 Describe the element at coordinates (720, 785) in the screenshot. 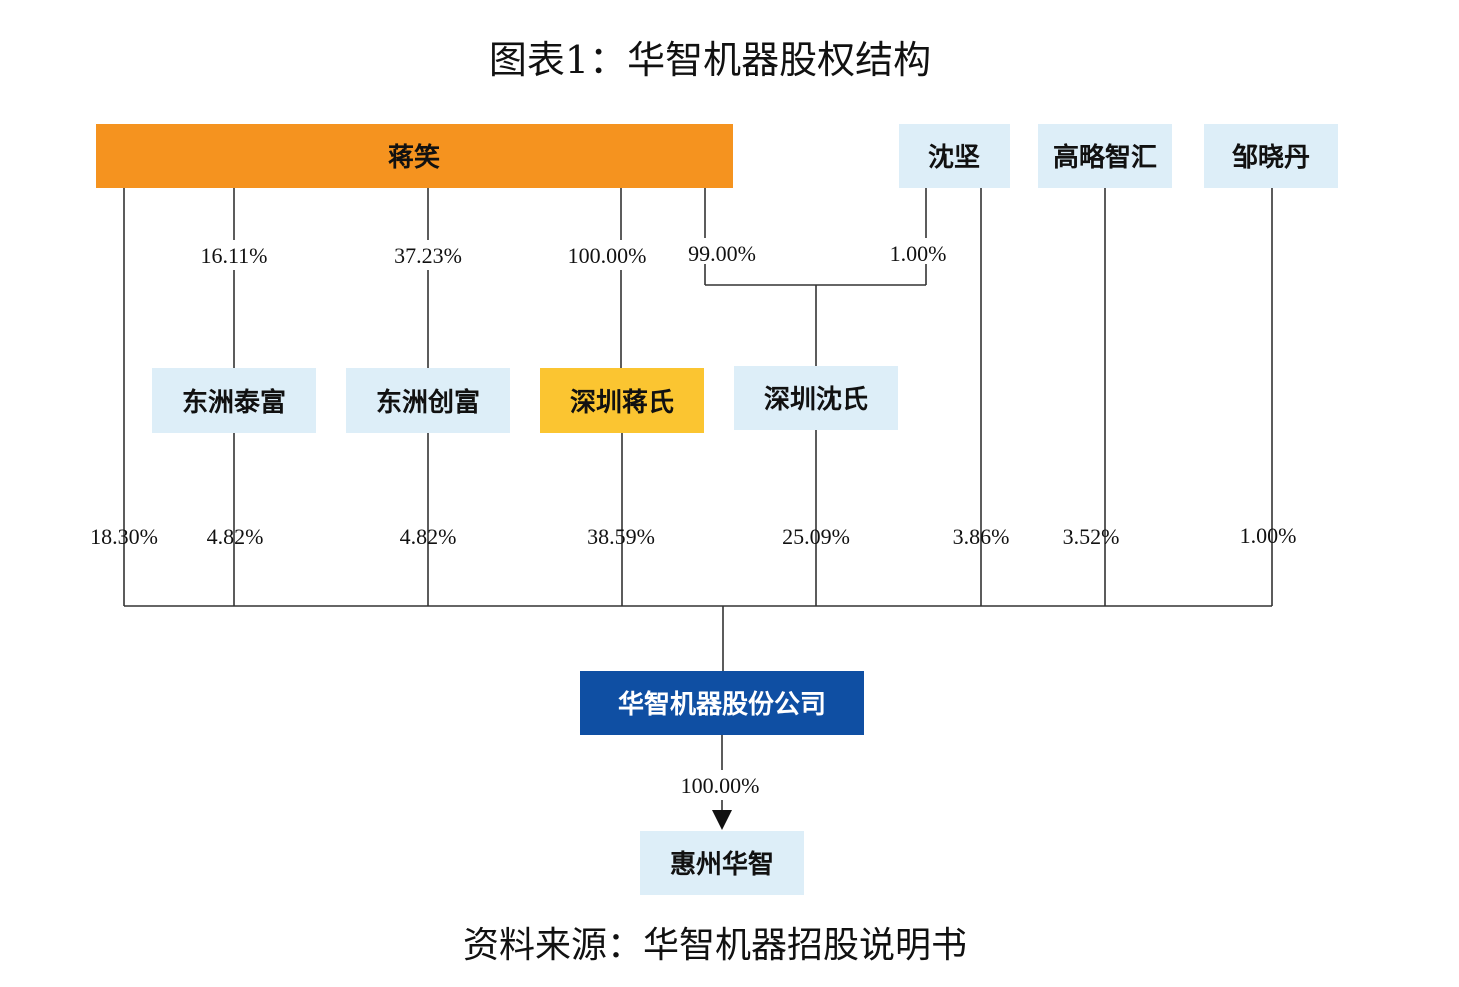

I see `pct-company-huizhou: 100.00%` at that location.